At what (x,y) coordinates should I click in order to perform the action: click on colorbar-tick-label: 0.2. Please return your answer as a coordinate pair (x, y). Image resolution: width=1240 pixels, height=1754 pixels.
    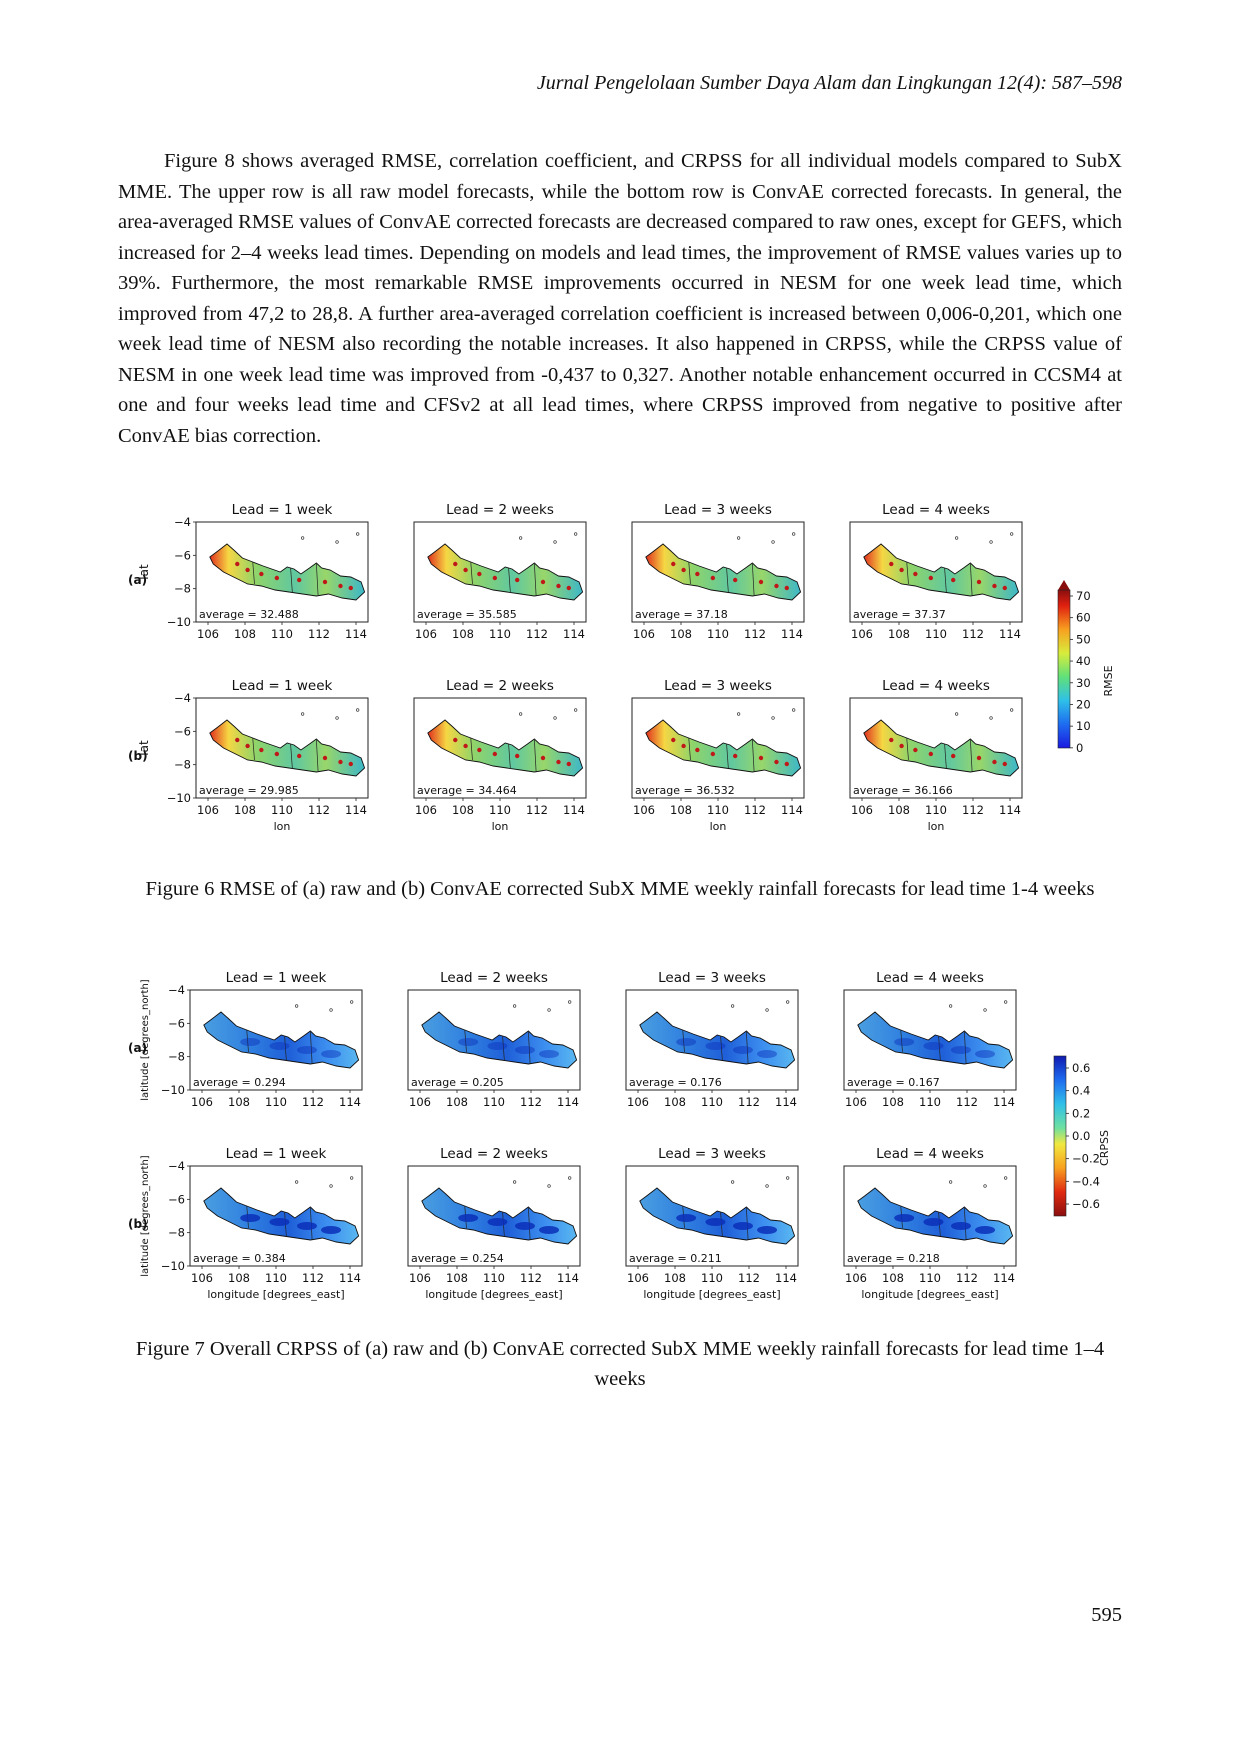
    Looking at the image, I should click on (1081, 1113).